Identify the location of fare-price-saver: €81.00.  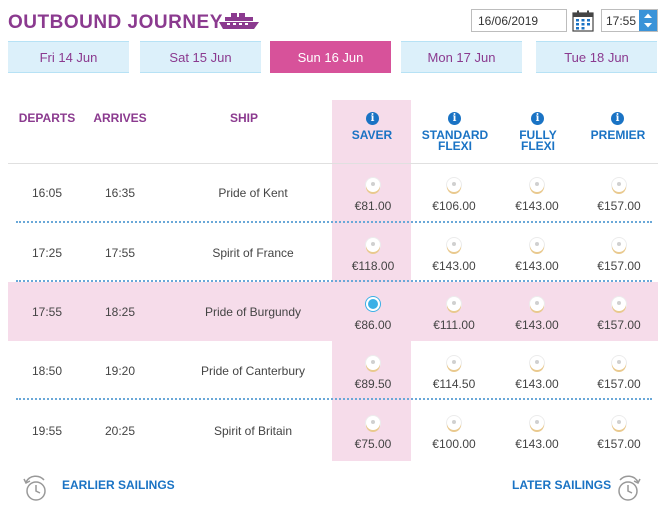
(373, 206).